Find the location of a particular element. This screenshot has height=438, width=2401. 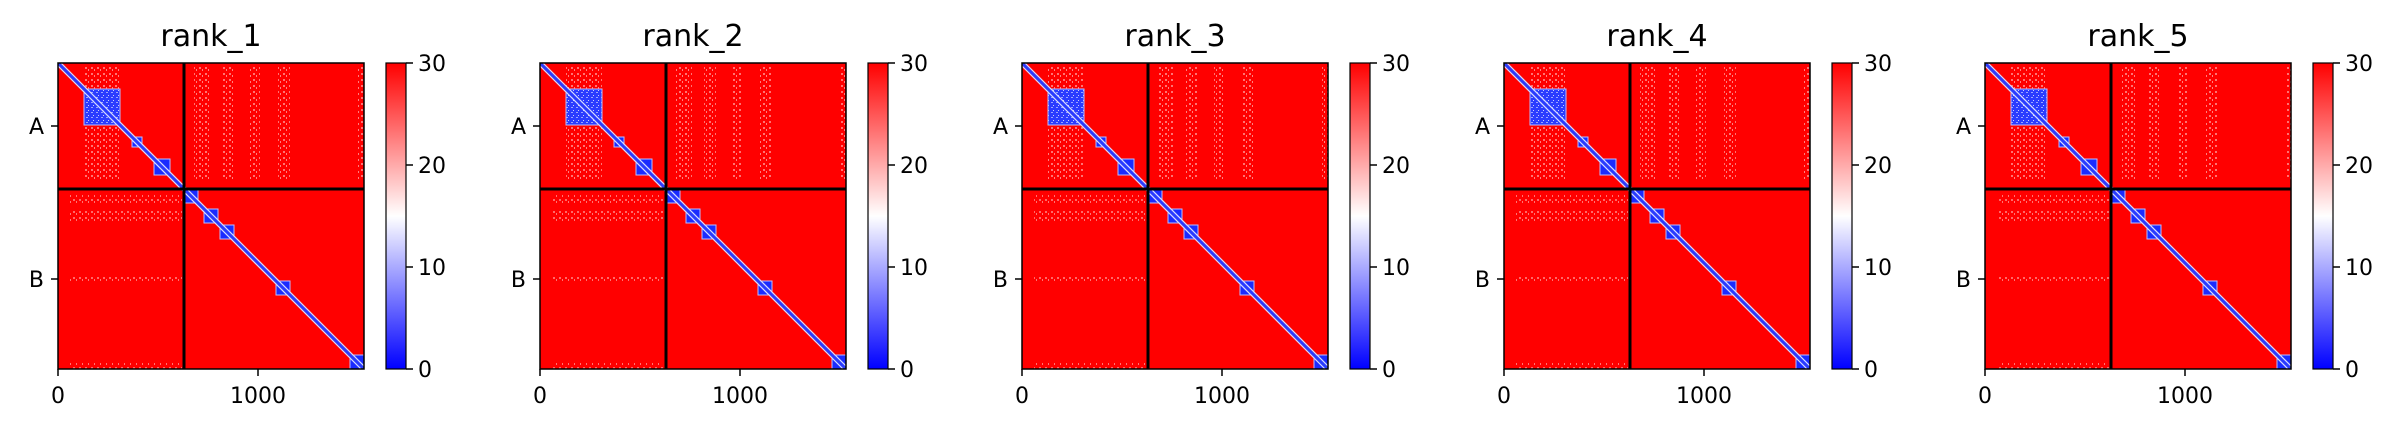

panel-title: rank_3 is located at coordinates (1174, 36).